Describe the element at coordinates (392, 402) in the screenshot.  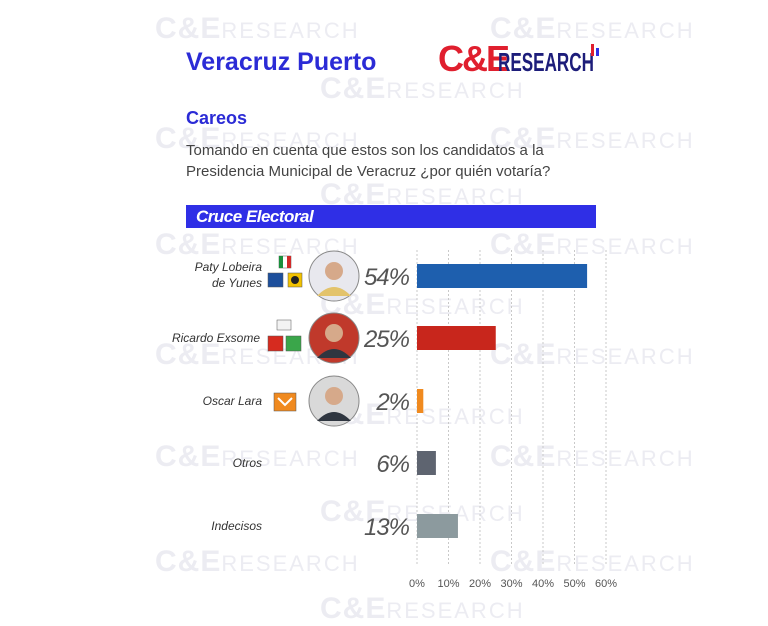
I see `value-label: 2%` at that location.